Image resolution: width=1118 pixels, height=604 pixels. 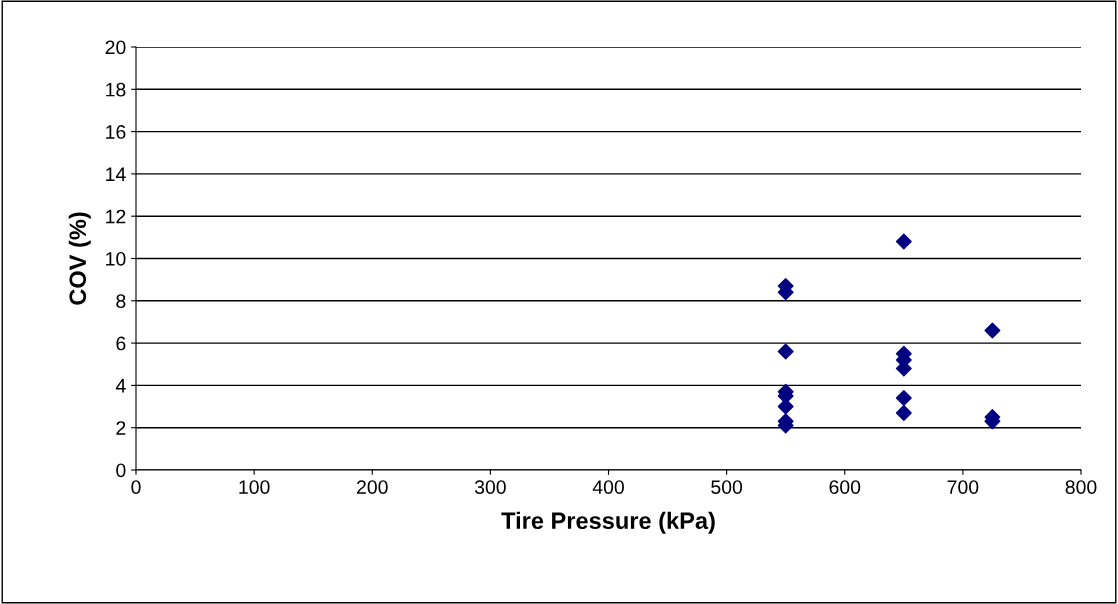 I want to click on x-tick-label: 400, so click(x=608, y=487).